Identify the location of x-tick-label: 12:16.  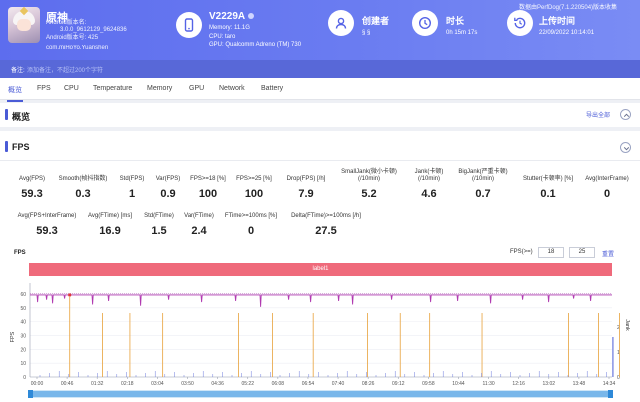
(518, 384).